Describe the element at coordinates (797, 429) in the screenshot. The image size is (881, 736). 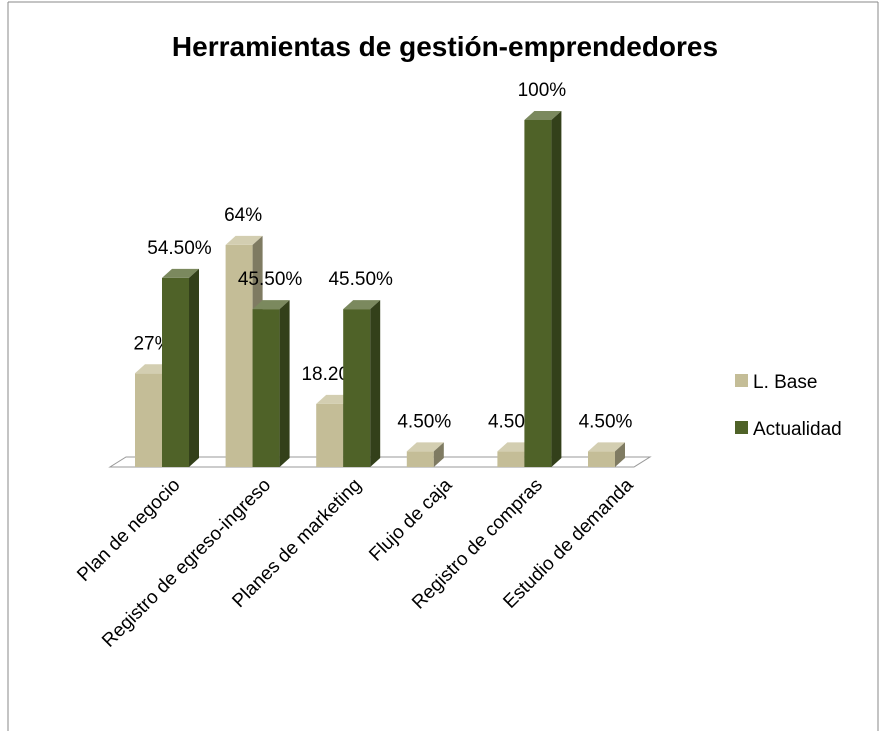
I see `legend-label: Actualidad` at that location.